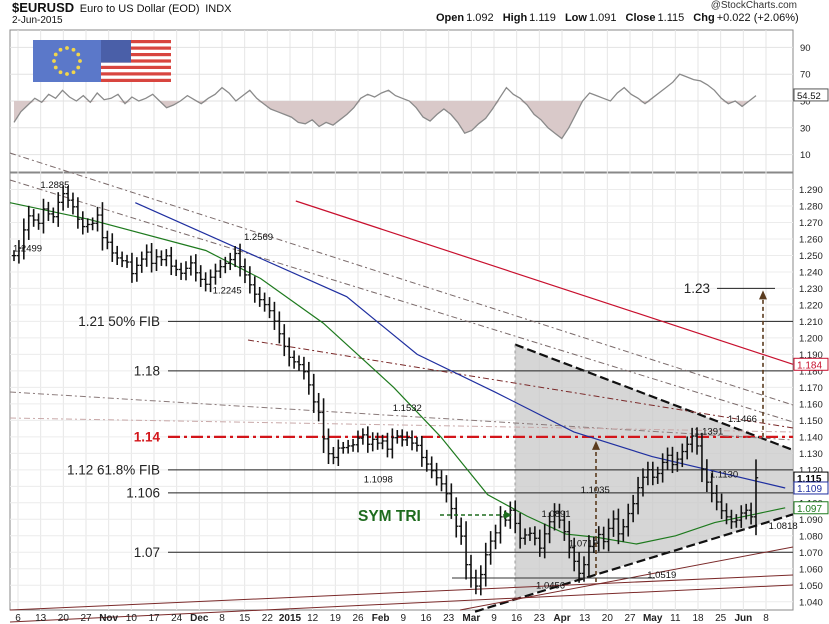  I want to click on exchange-label: INDX, so click(218, 9).